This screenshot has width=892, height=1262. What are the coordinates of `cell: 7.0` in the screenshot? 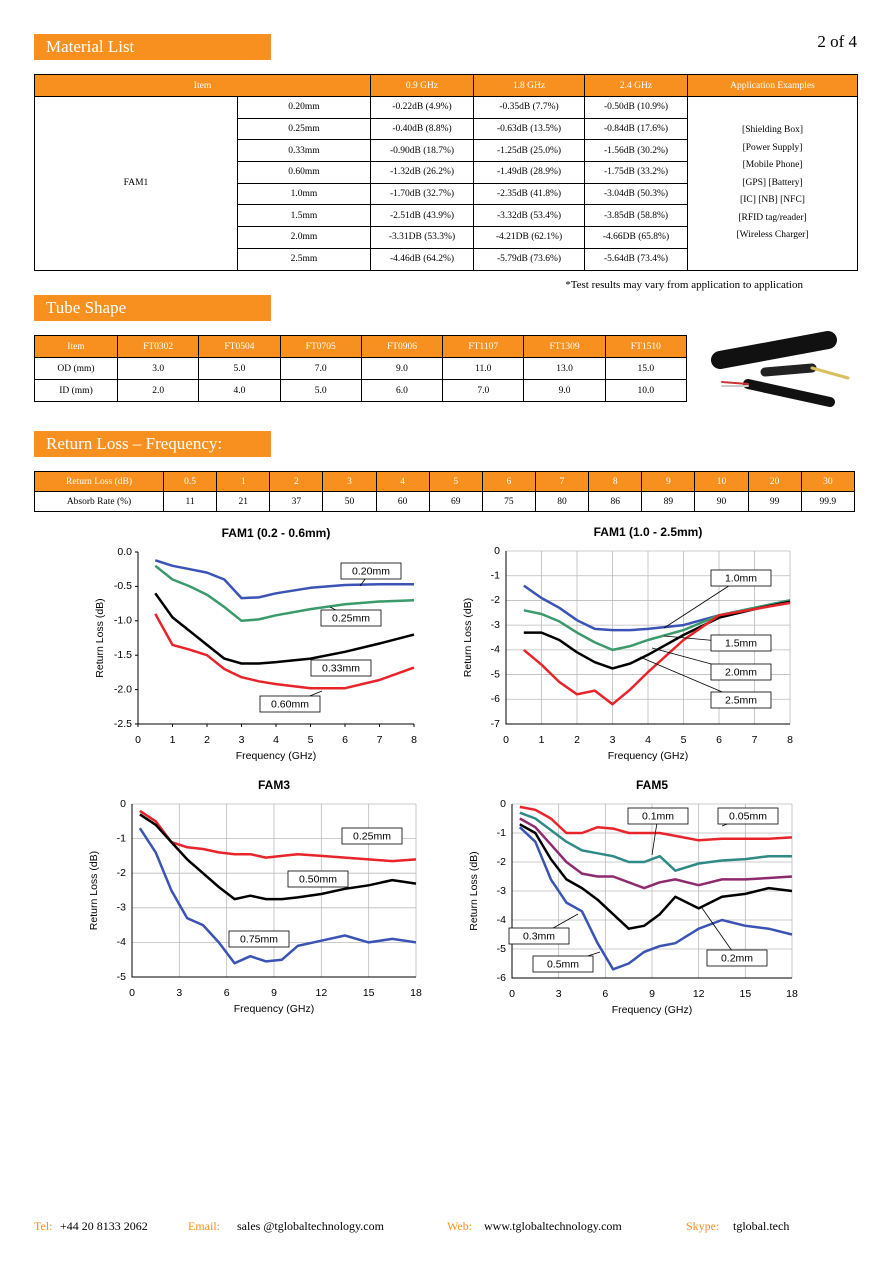 It's located at (483, 390).